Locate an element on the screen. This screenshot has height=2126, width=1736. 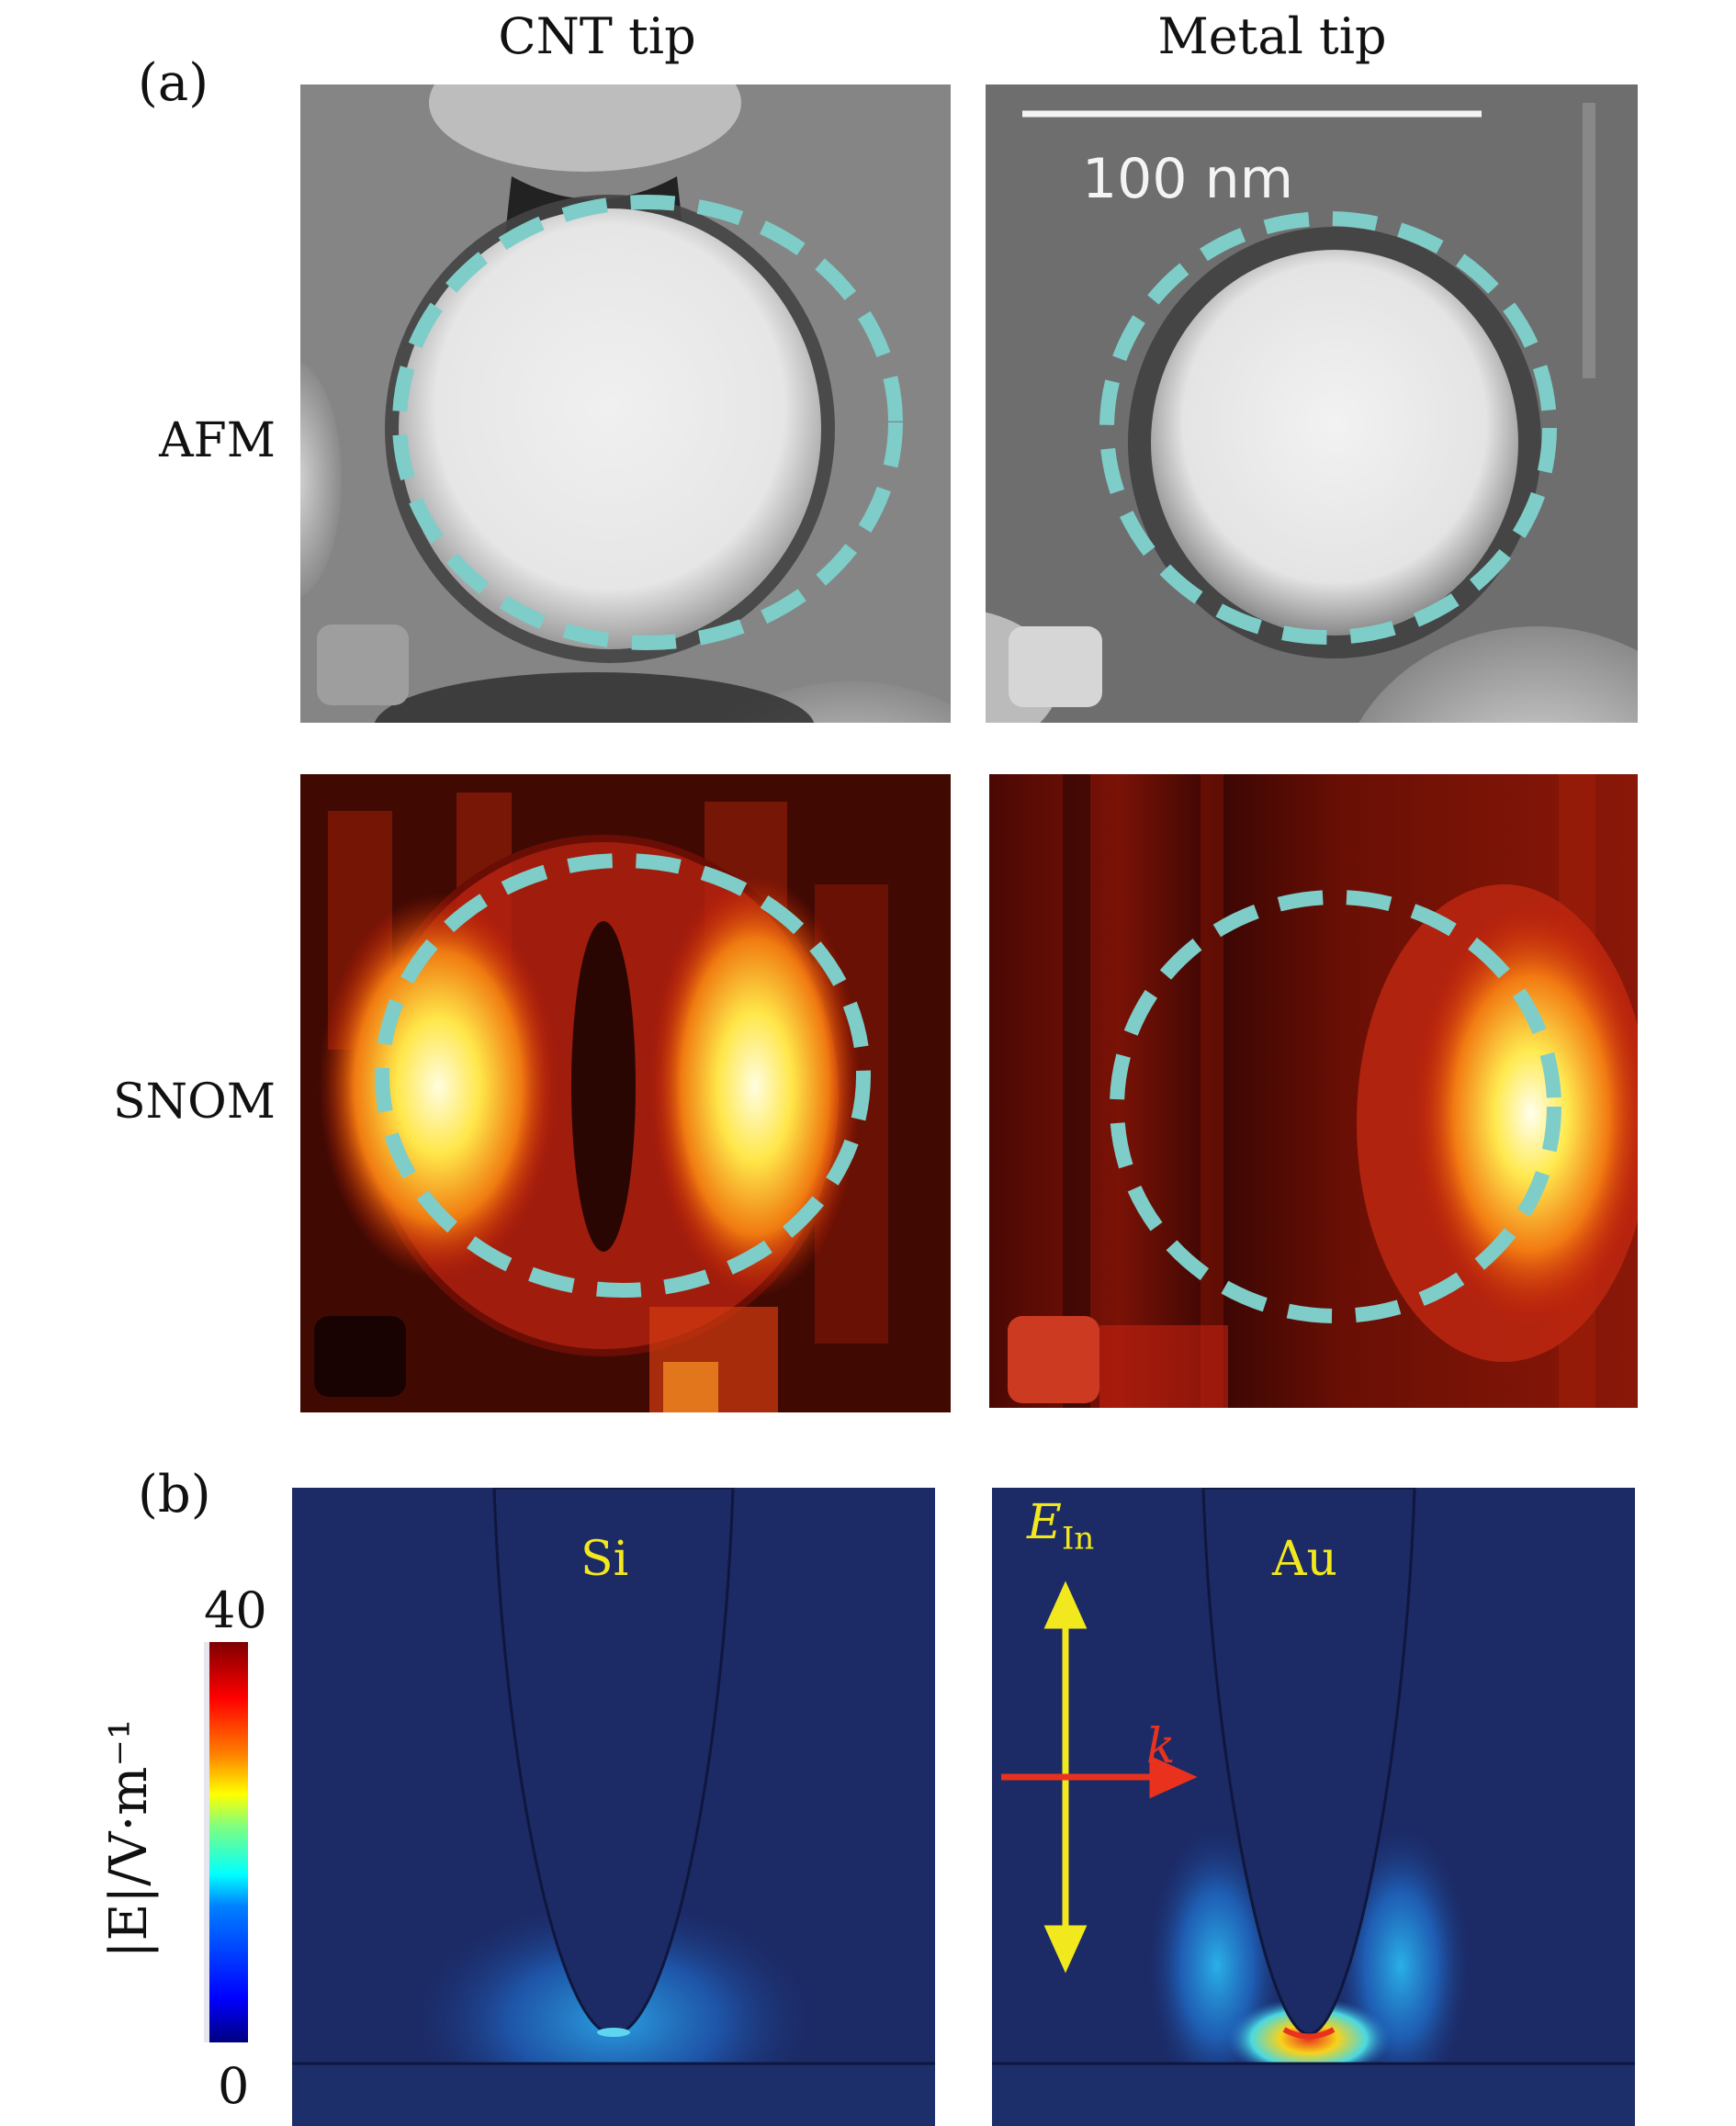
dashed-circle-afm-metal is located at coordinates (1328, 428).